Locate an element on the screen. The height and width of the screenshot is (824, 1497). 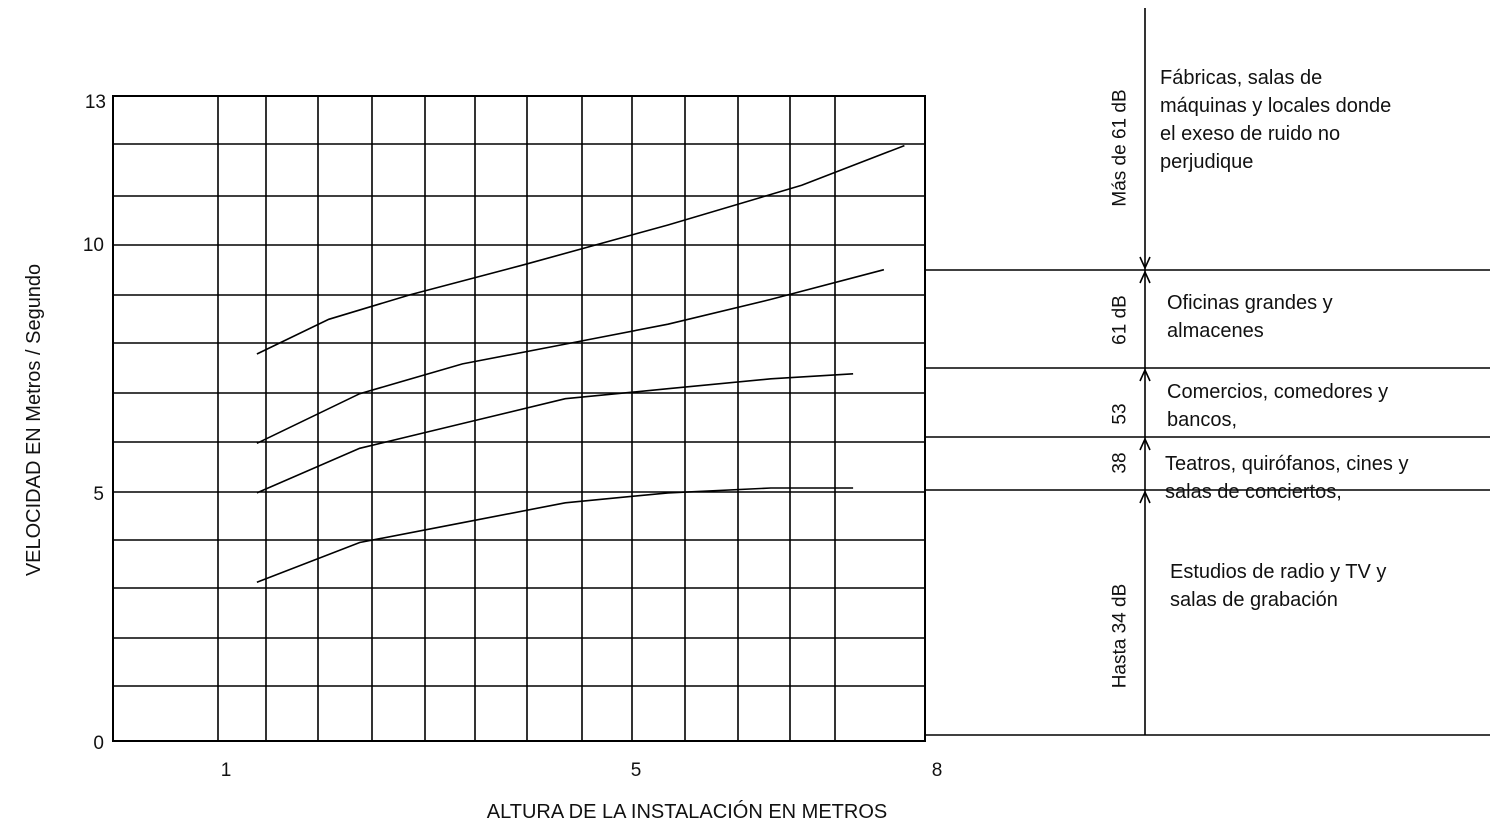
band-description-line: perjudique is located at coordinates (1206, 162).